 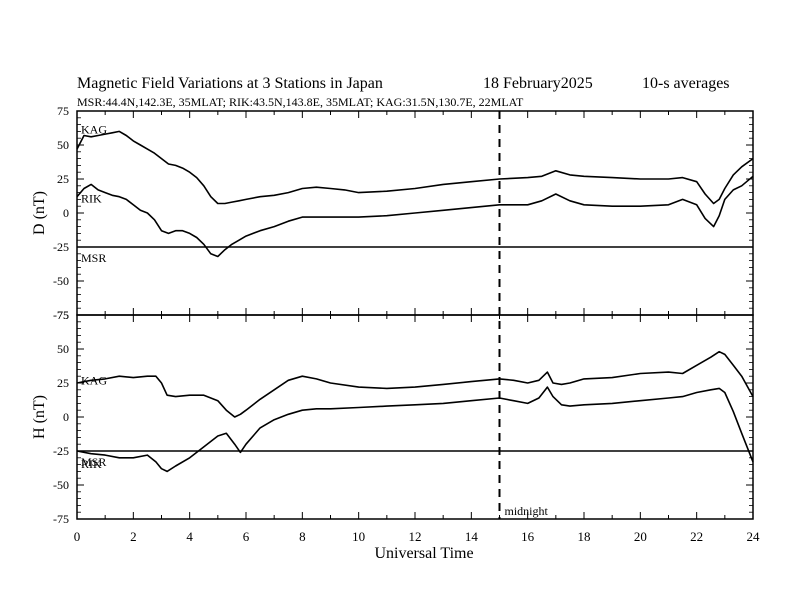 What do you see at coordinates (93, 258) in the screenshot?
I see `panel-d-series-label-msr: MSR` at bounding box center [93, 258].